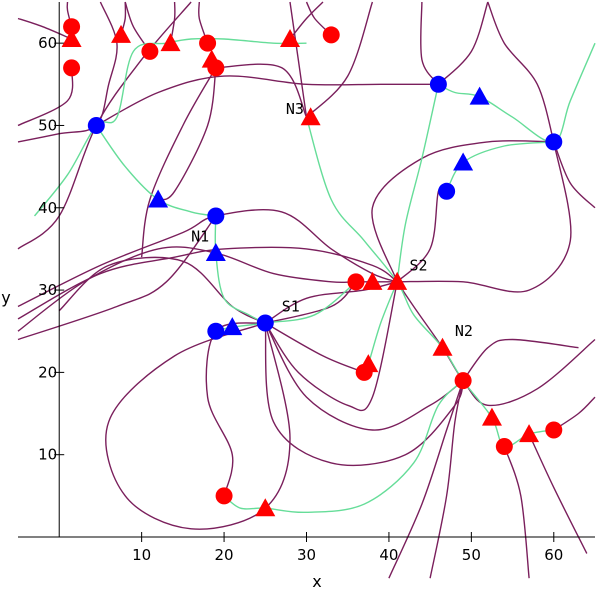  What do you see at coordinates (200, 237) in the screenshot?
I see `annotation-label: N1` at bounding box center [200, 237].